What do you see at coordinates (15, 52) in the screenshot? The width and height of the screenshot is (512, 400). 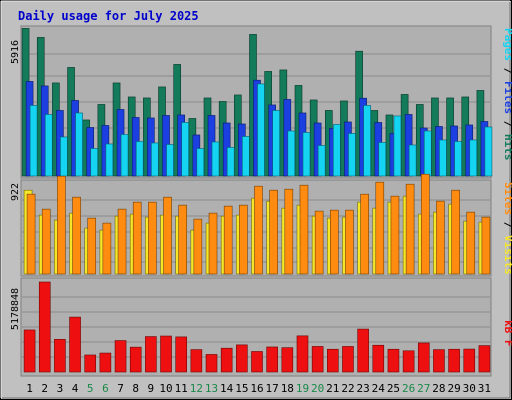 I see `panel-requests-ymax-label: 5916` at bounding box center [15, 52].